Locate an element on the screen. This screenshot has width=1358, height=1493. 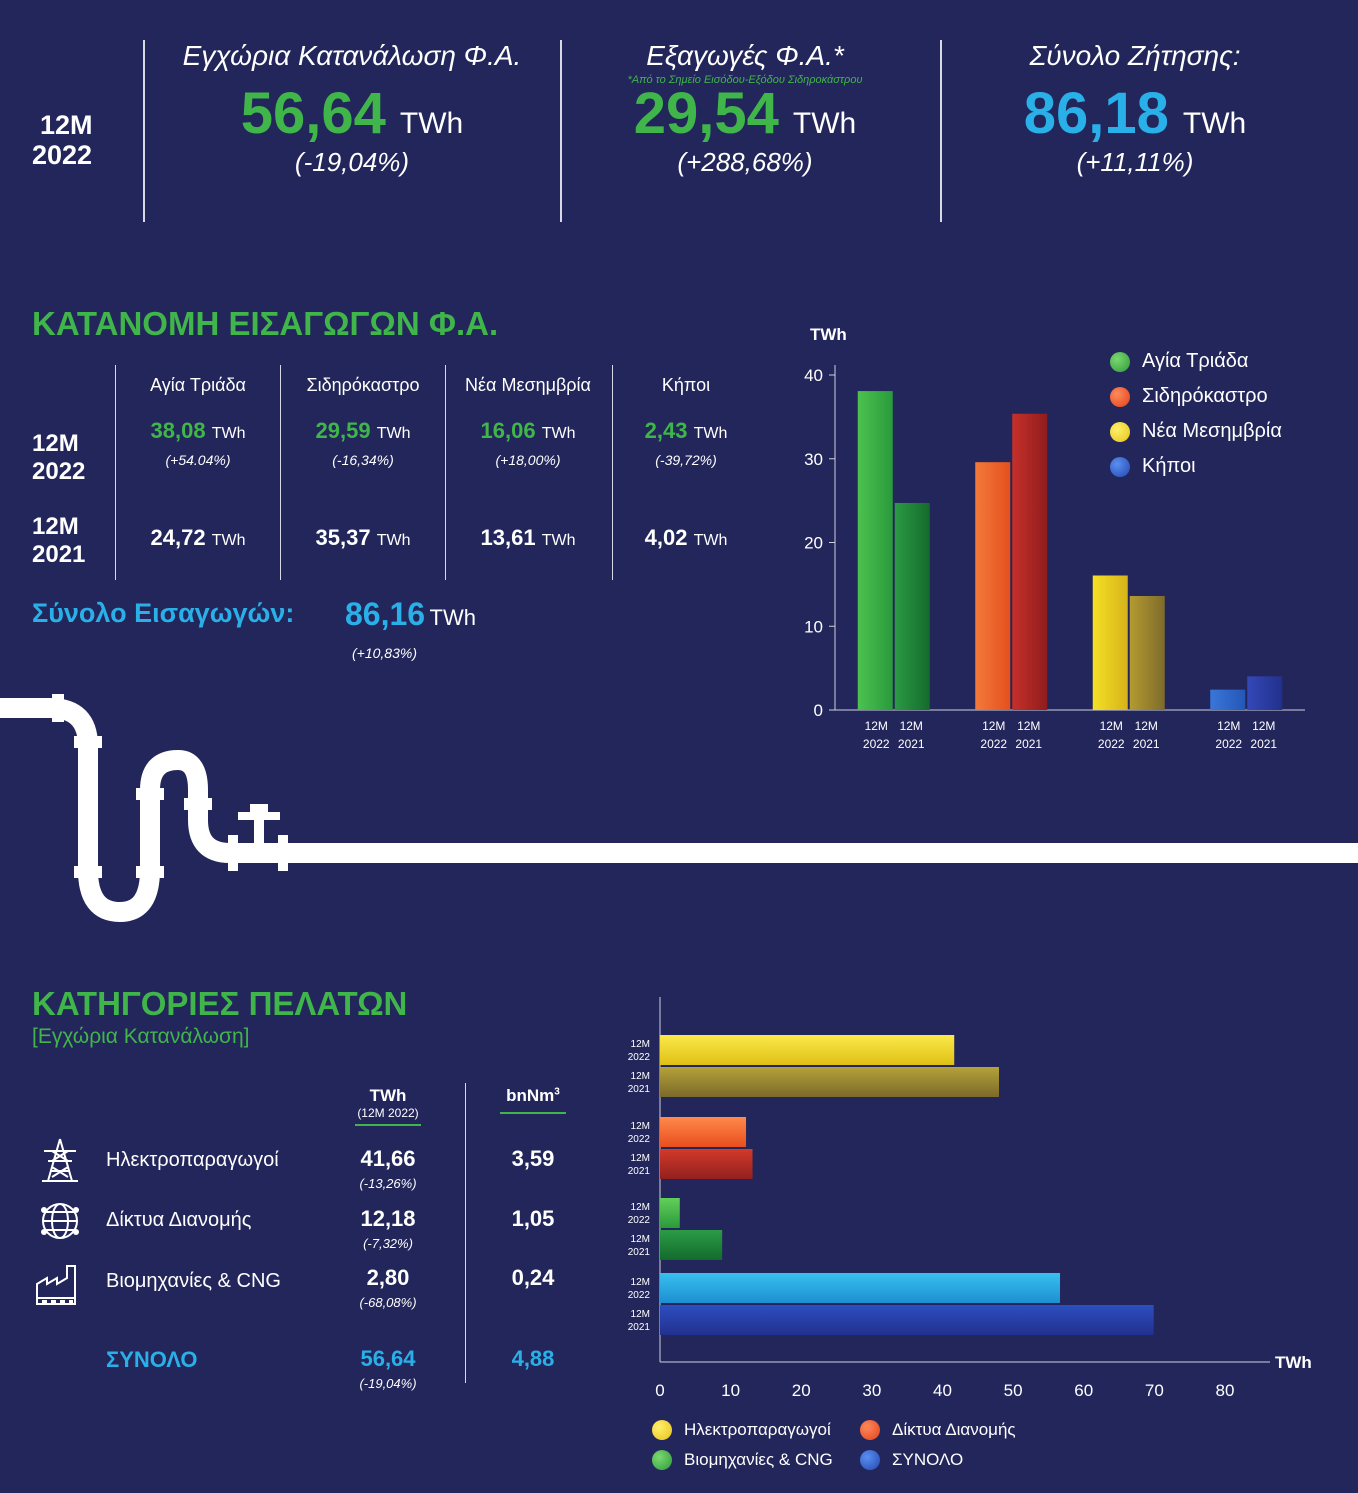
category-label: Δίκτυα Διανομής is located at coordinates (179, 1220).